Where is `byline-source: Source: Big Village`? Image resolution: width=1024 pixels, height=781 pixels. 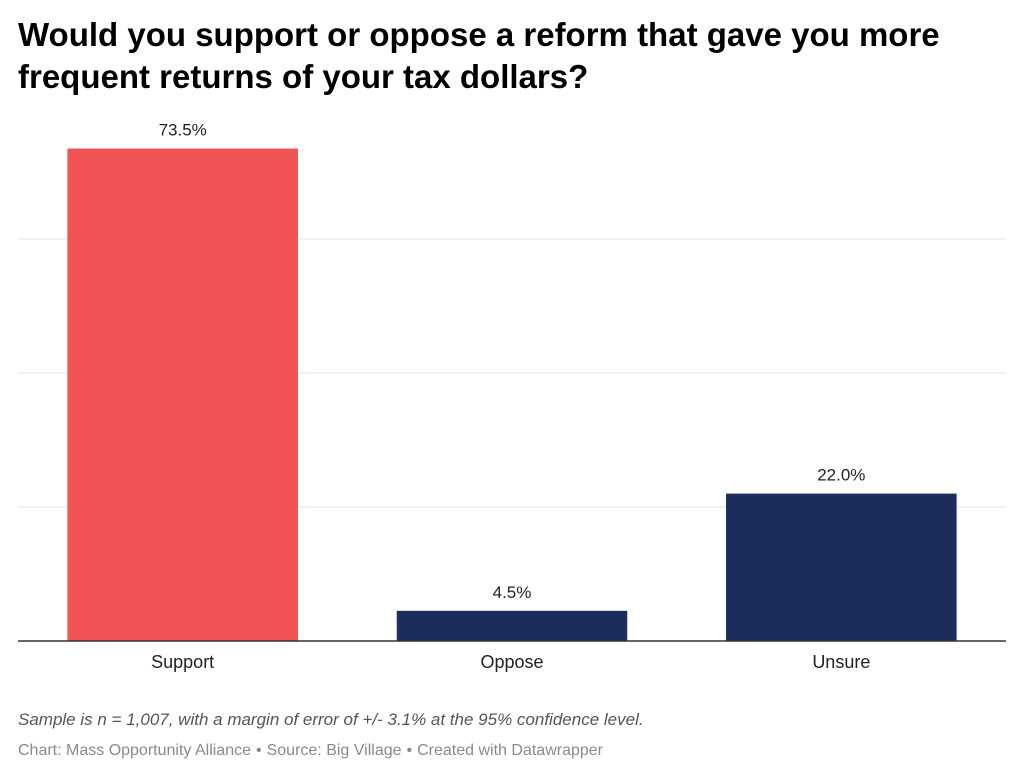
byline-source: Source: Big Village is located at coordinates (334, 750).